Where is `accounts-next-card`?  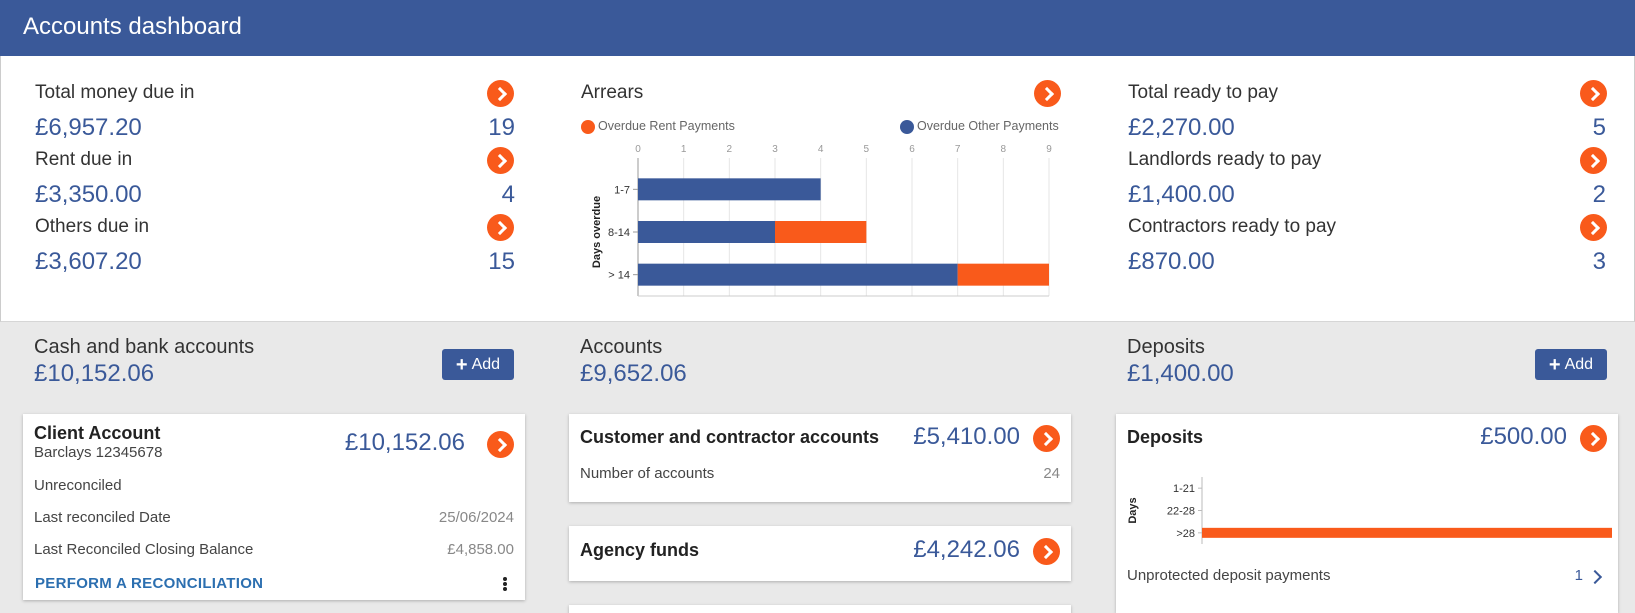 accounts-next-card is located at coordinates (820, 609).